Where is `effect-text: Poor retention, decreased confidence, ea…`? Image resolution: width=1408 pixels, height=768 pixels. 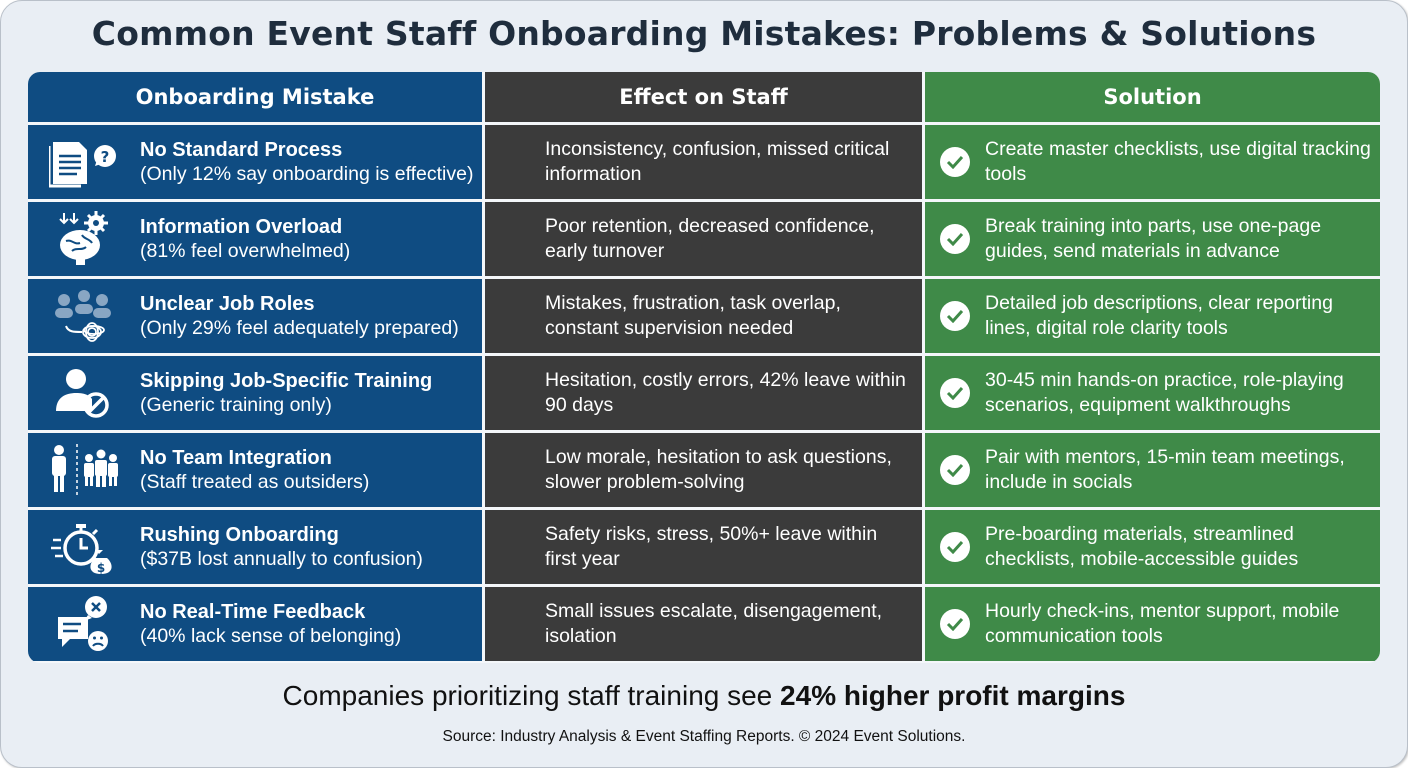 effect-text: Poor retention, decreased confidence, ea… is located at coordinates (710, 238).